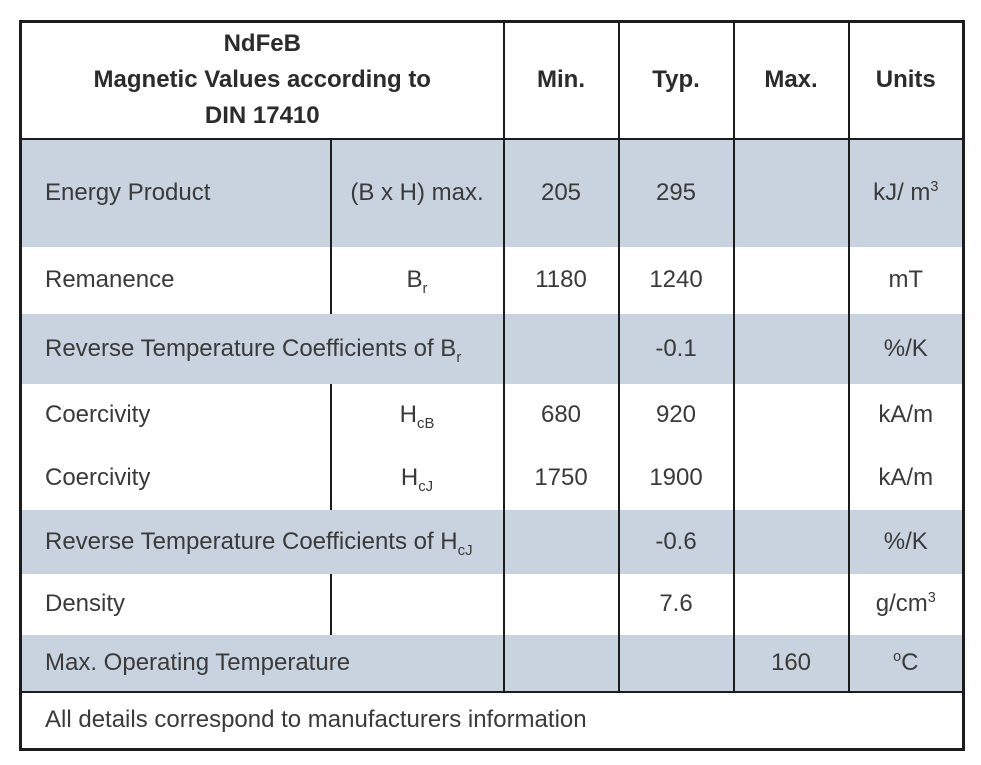  Describe the element at coordinates (905, 80) in the screenshot. I see `column-header-units: Units` at that location.